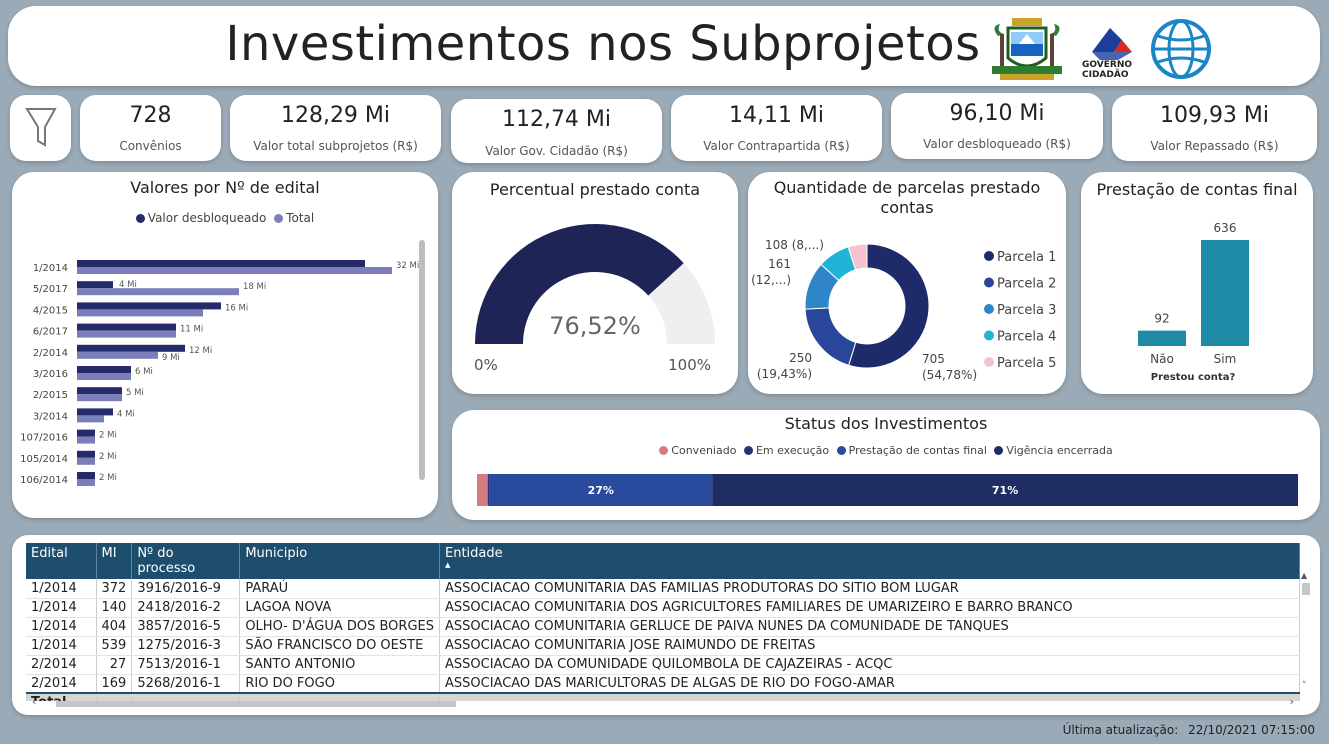  I want to click on edital-category-label: 3/2016, so click(50, 374).